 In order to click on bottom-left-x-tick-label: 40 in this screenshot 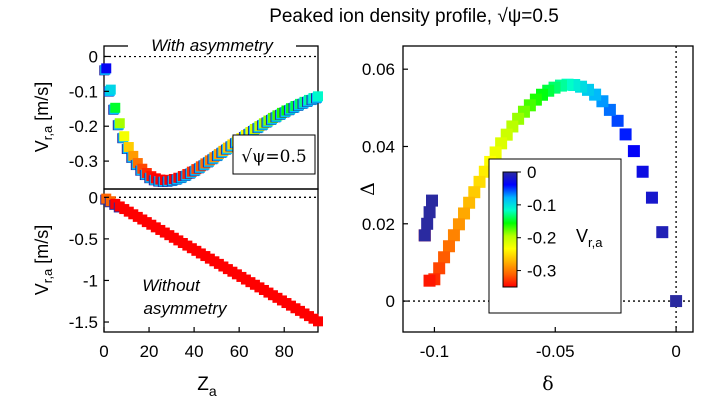, I will do `click(194, 351)`.